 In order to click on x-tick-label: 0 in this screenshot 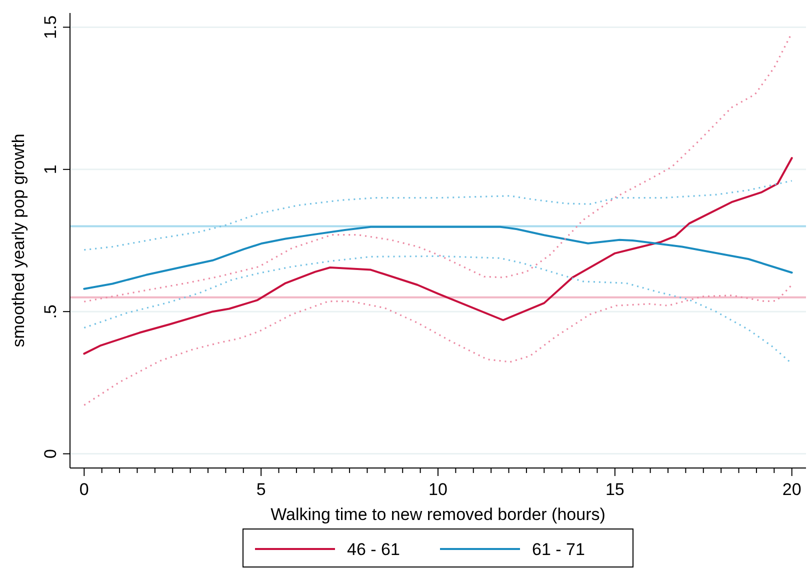, I will do `click(84, 489)`.